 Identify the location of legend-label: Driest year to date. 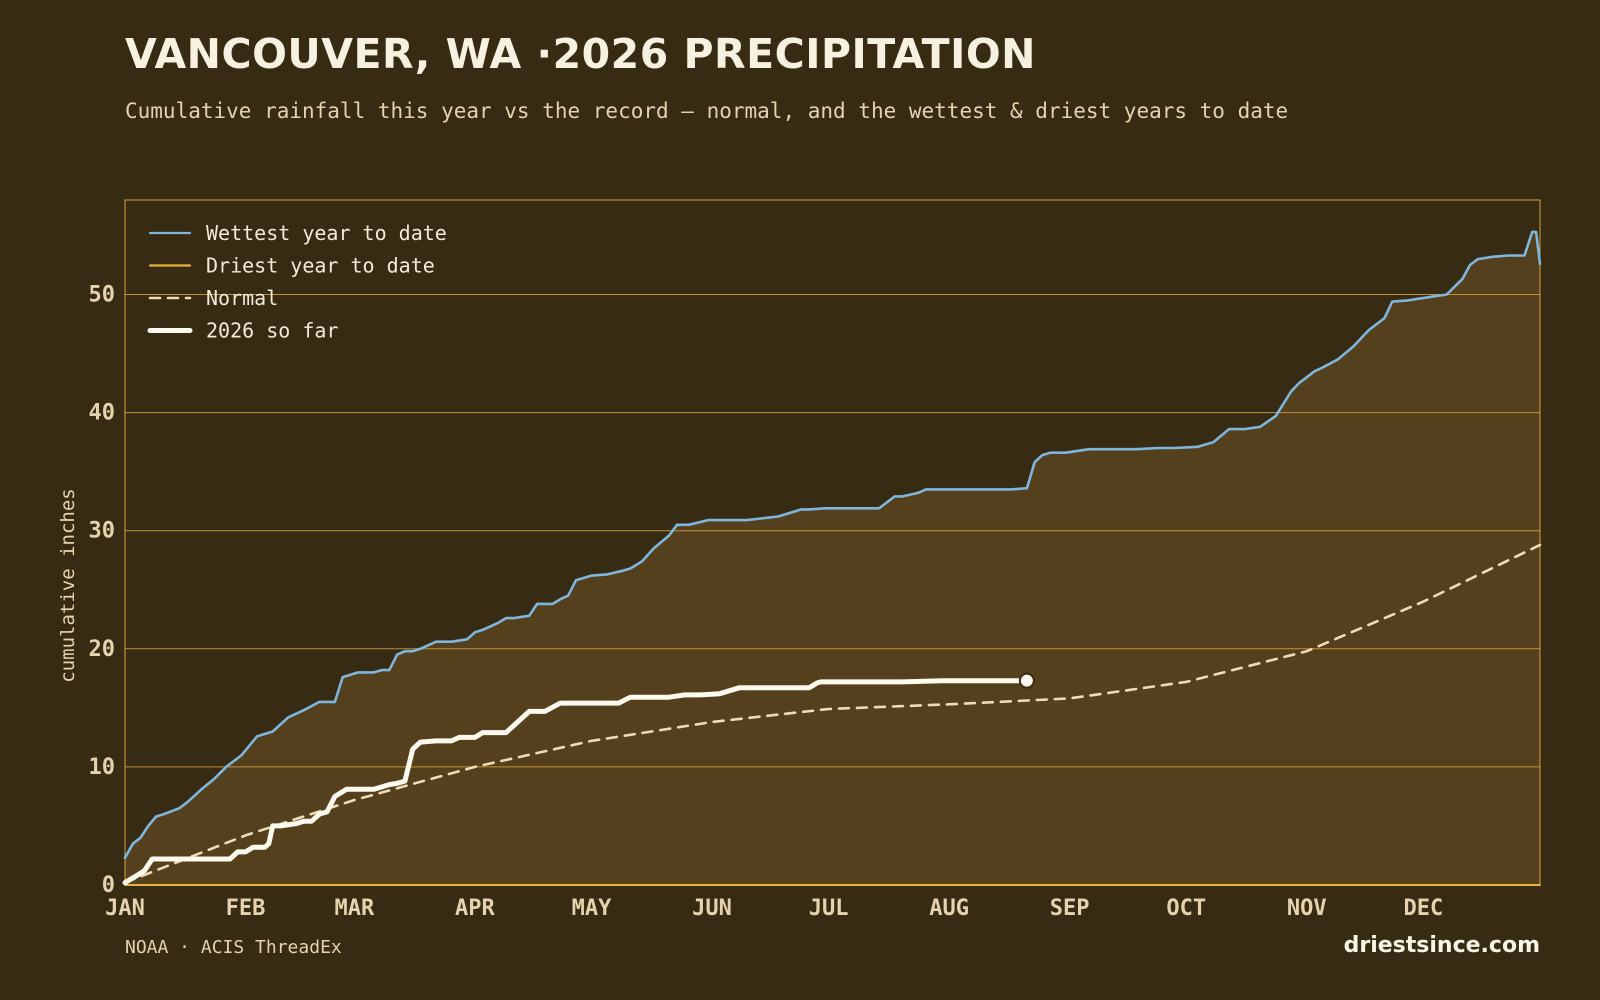
(320, 266).